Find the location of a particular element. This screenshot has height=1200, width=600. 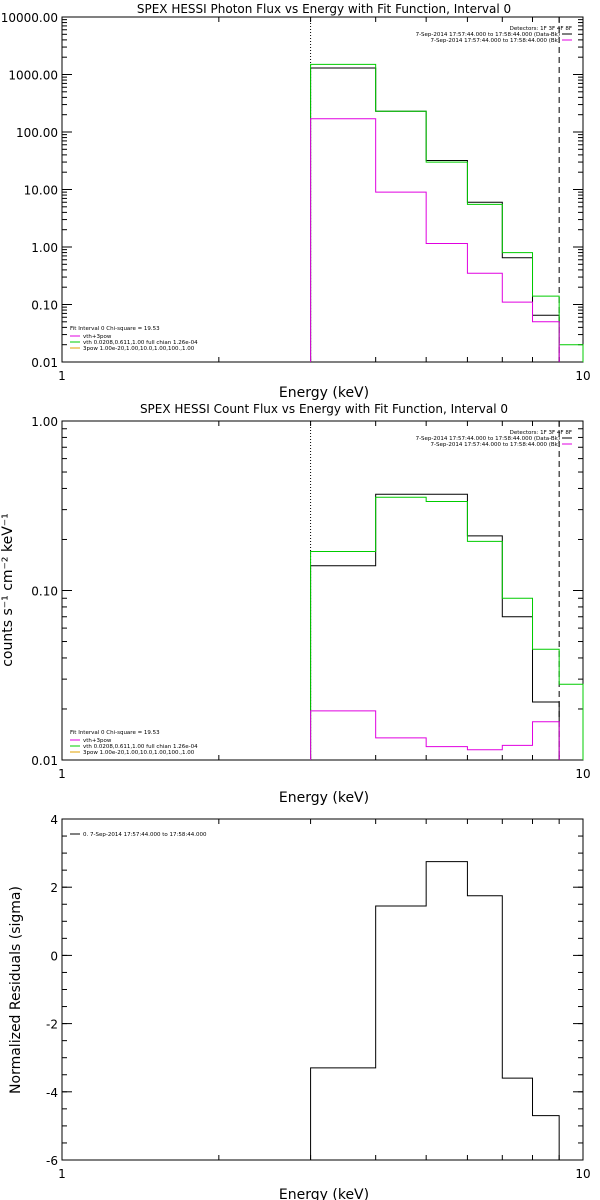

y-tick-label: 10.00 is located at coordinates (41, 191).